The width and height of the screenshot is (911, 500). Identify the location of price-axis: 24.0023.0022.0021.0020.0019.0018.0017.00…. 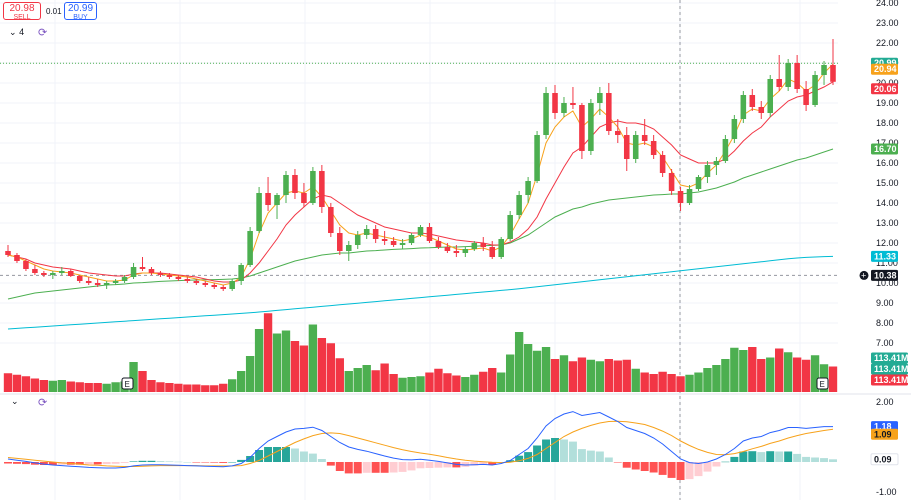
(887, 248).